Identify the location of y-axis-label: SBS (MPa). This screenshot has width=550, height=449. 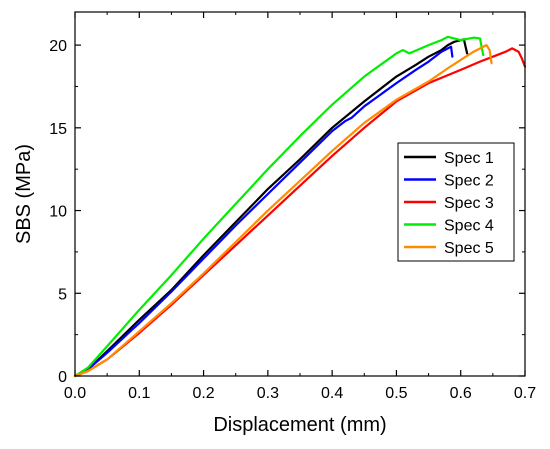
(24, 194).